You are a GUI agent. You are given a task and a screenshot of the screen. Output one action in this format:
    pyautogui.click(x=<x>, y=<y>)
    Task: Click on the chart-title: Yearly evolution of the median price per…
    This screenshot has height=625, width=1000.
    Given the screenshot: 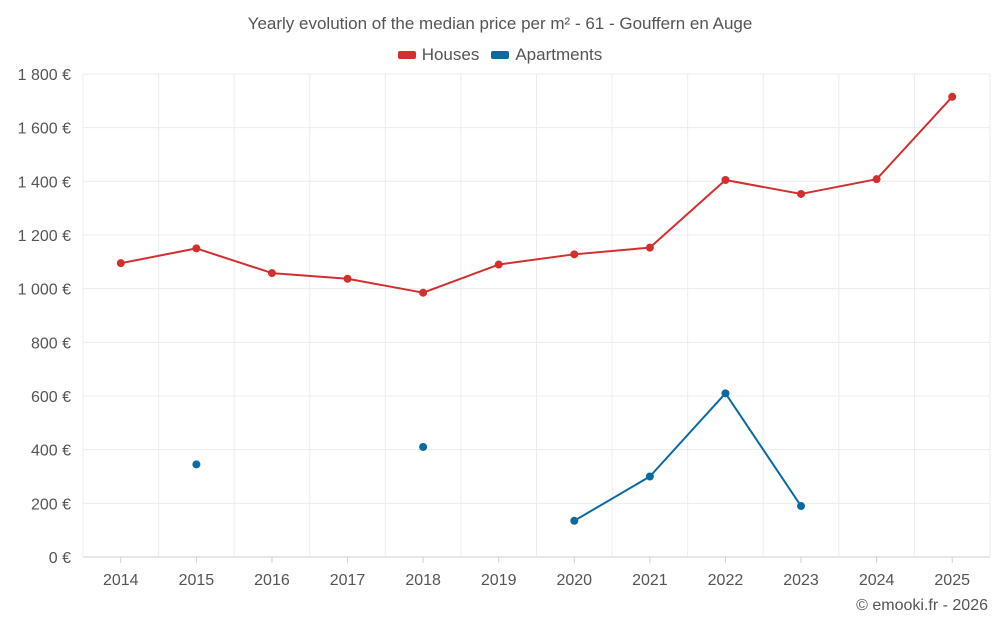 What is the action you would take?
    pyautogui.click(x=500, y=23)
    